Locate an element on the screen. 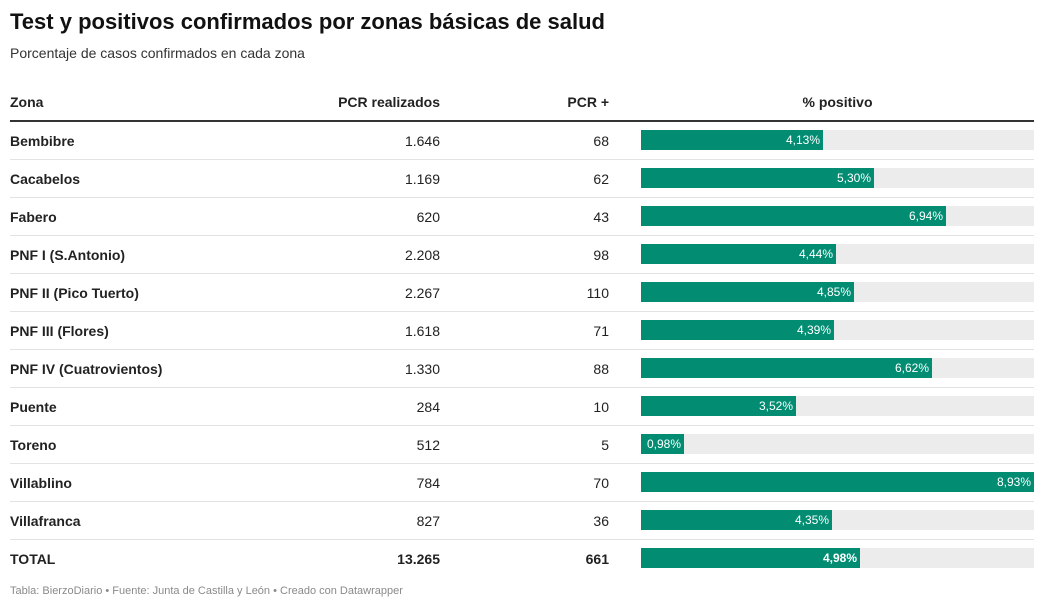  bar-value-label: 0,98% is located at coordinates (663, 444).